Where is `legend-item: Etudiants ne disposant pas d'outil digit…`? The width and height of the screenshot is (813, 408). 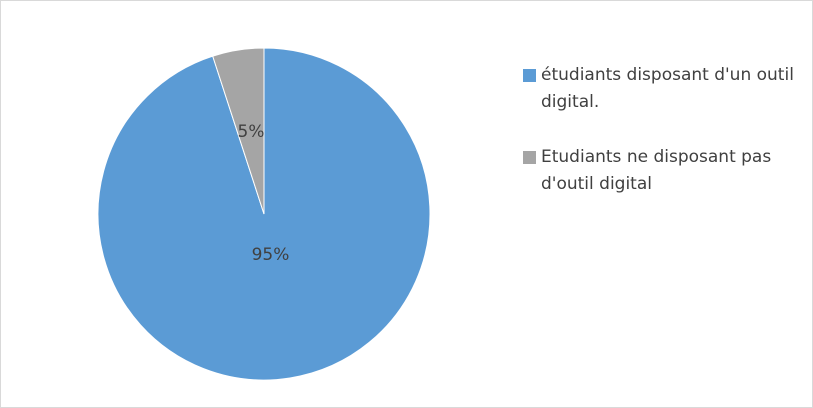
legend-item: Etudiants ne disposant pas d'outil digit… is located at coordinates (665, 171).